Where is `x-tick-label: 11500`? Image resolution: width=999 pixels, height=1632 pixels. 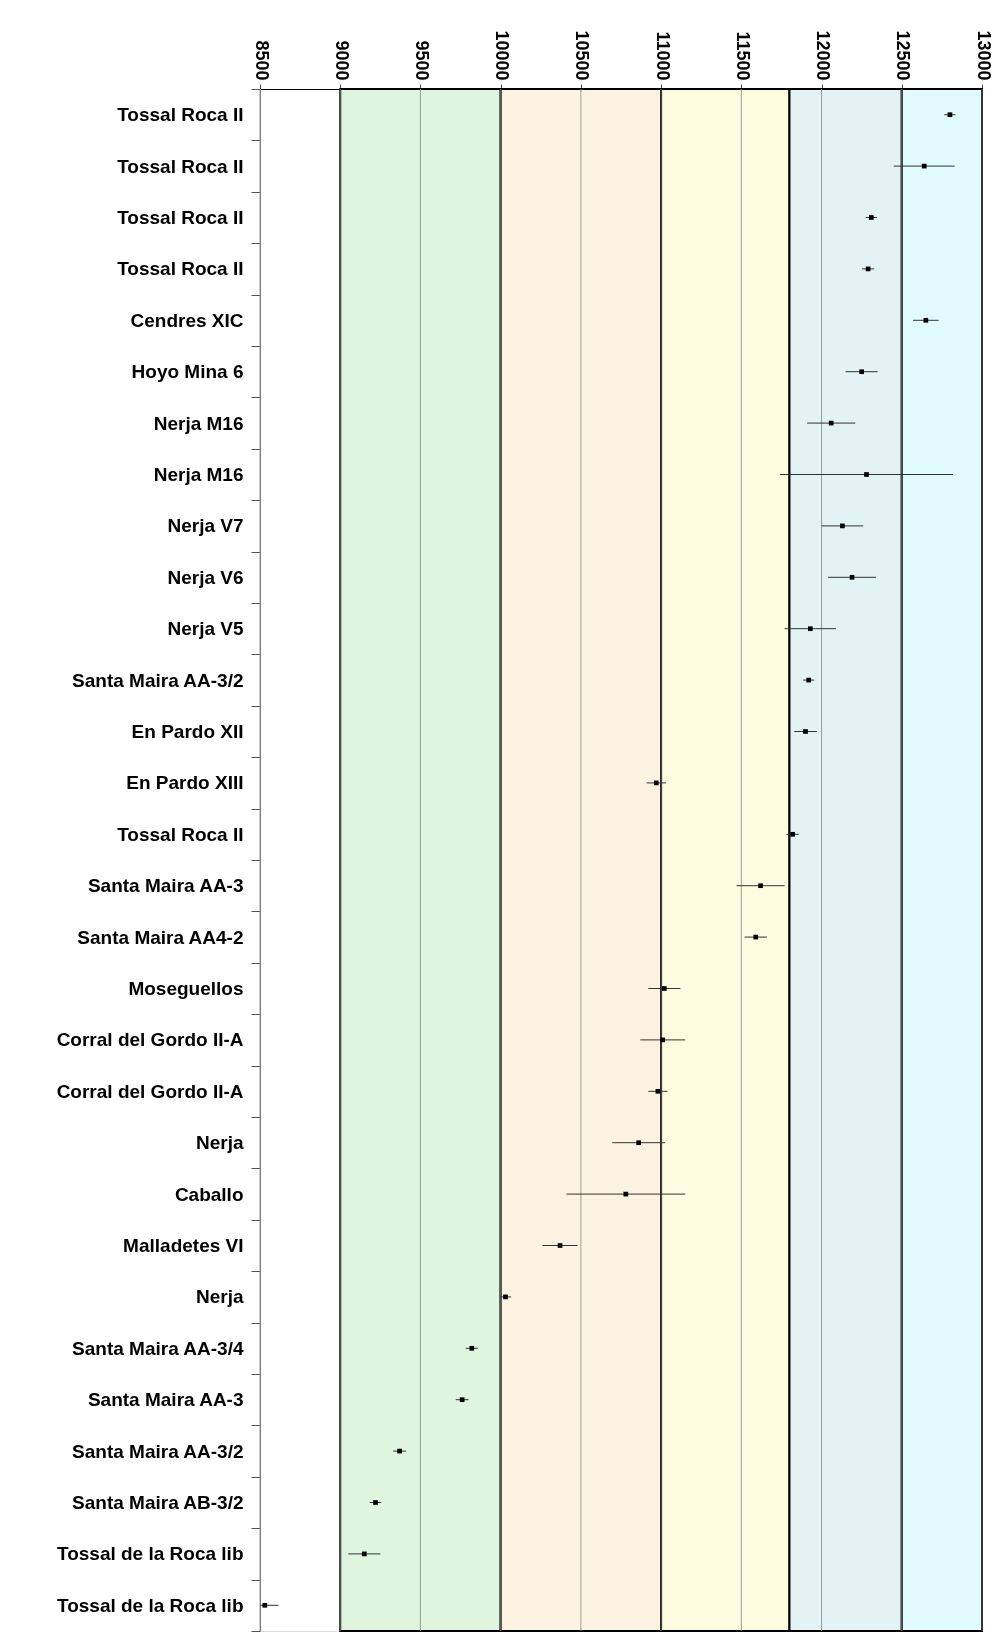
x-tick-label: 11500 is located at coordinates (742, 56).